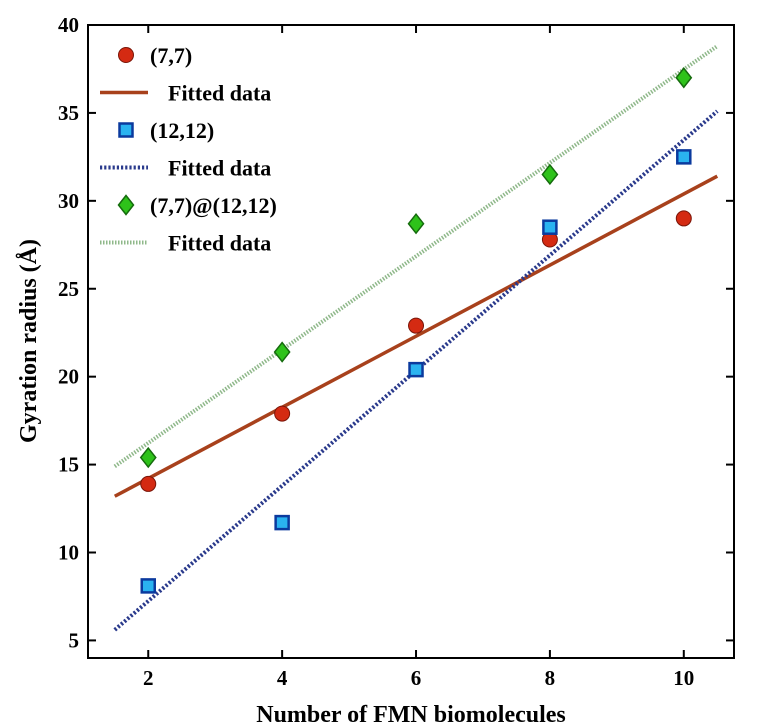 This screenshot has width=758, height=728. What do you see at coordinates (411, 715) in the screenshot?
I see `x-axis-label: Number of FMN biomolecules` at bounding box center [411, 715].